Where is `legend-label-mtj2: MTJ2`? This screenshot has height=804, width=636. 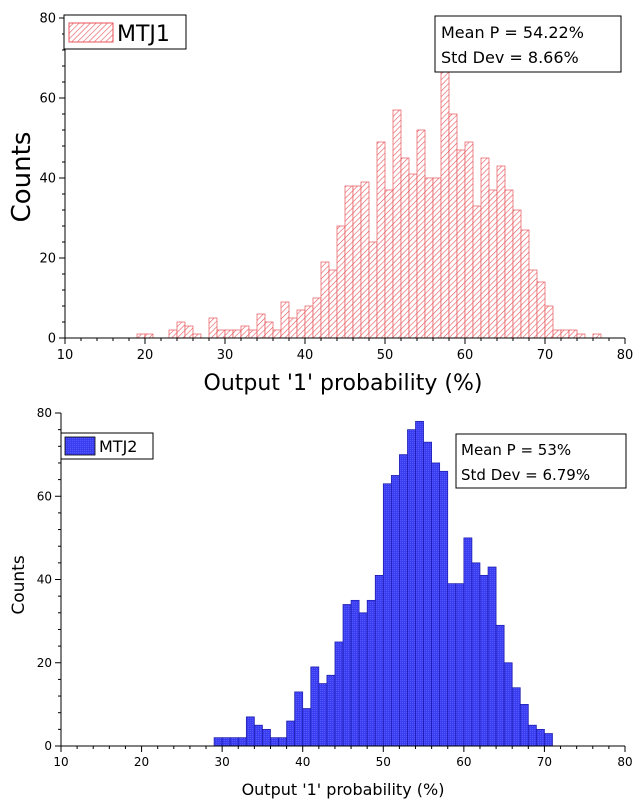 legend-label-mtj2: MTJ2 is located at coordinates (118, 446).